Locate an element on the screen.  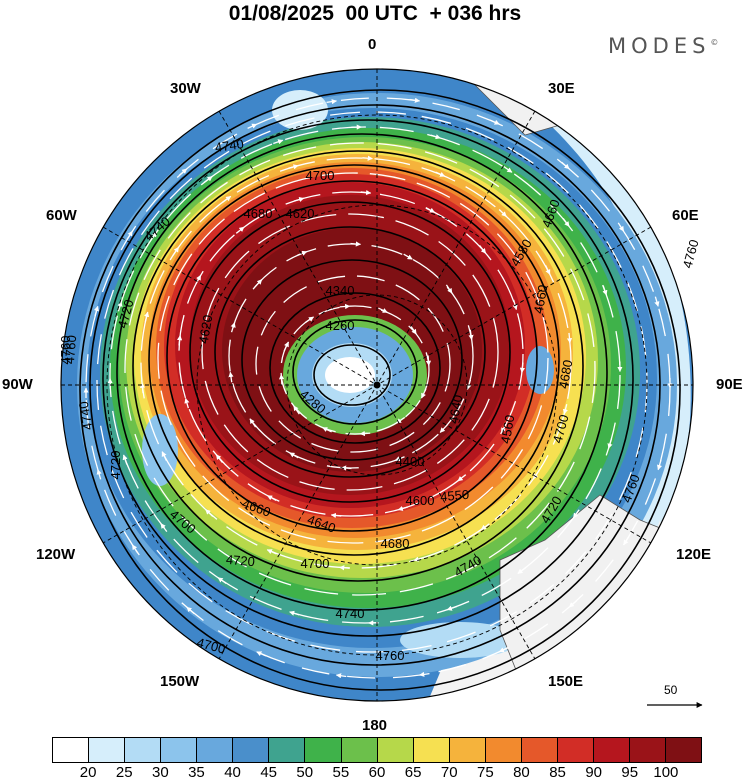
colorbar-tick-label: 75 is located at coordinates (485, 772).